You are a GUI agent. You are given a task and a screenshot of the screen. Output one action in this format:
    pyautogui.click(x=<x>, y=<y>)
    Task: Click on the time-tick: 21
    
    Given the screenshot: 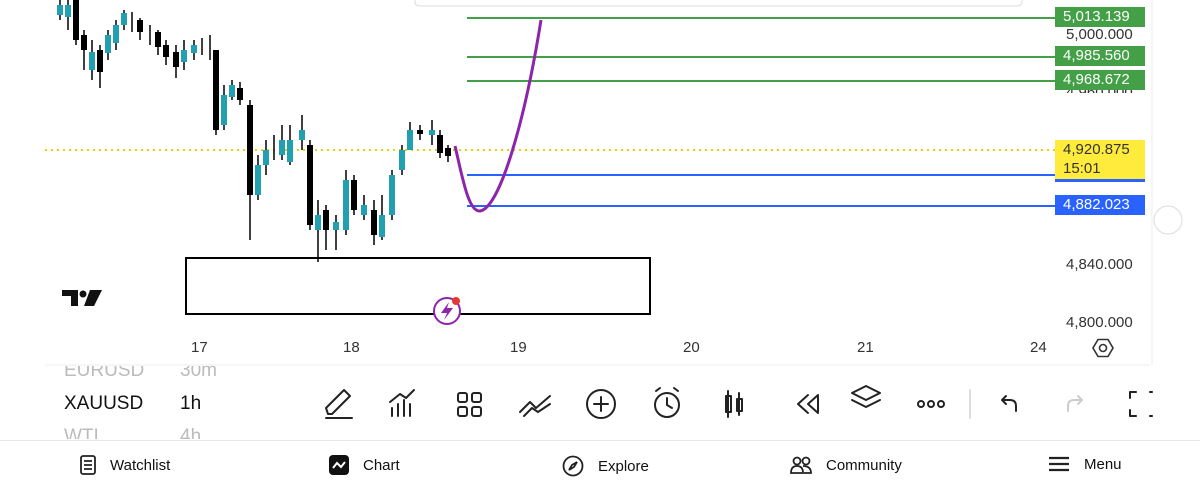 What is the action you would take?
    pyautogui.click(x=865, y=347)
    